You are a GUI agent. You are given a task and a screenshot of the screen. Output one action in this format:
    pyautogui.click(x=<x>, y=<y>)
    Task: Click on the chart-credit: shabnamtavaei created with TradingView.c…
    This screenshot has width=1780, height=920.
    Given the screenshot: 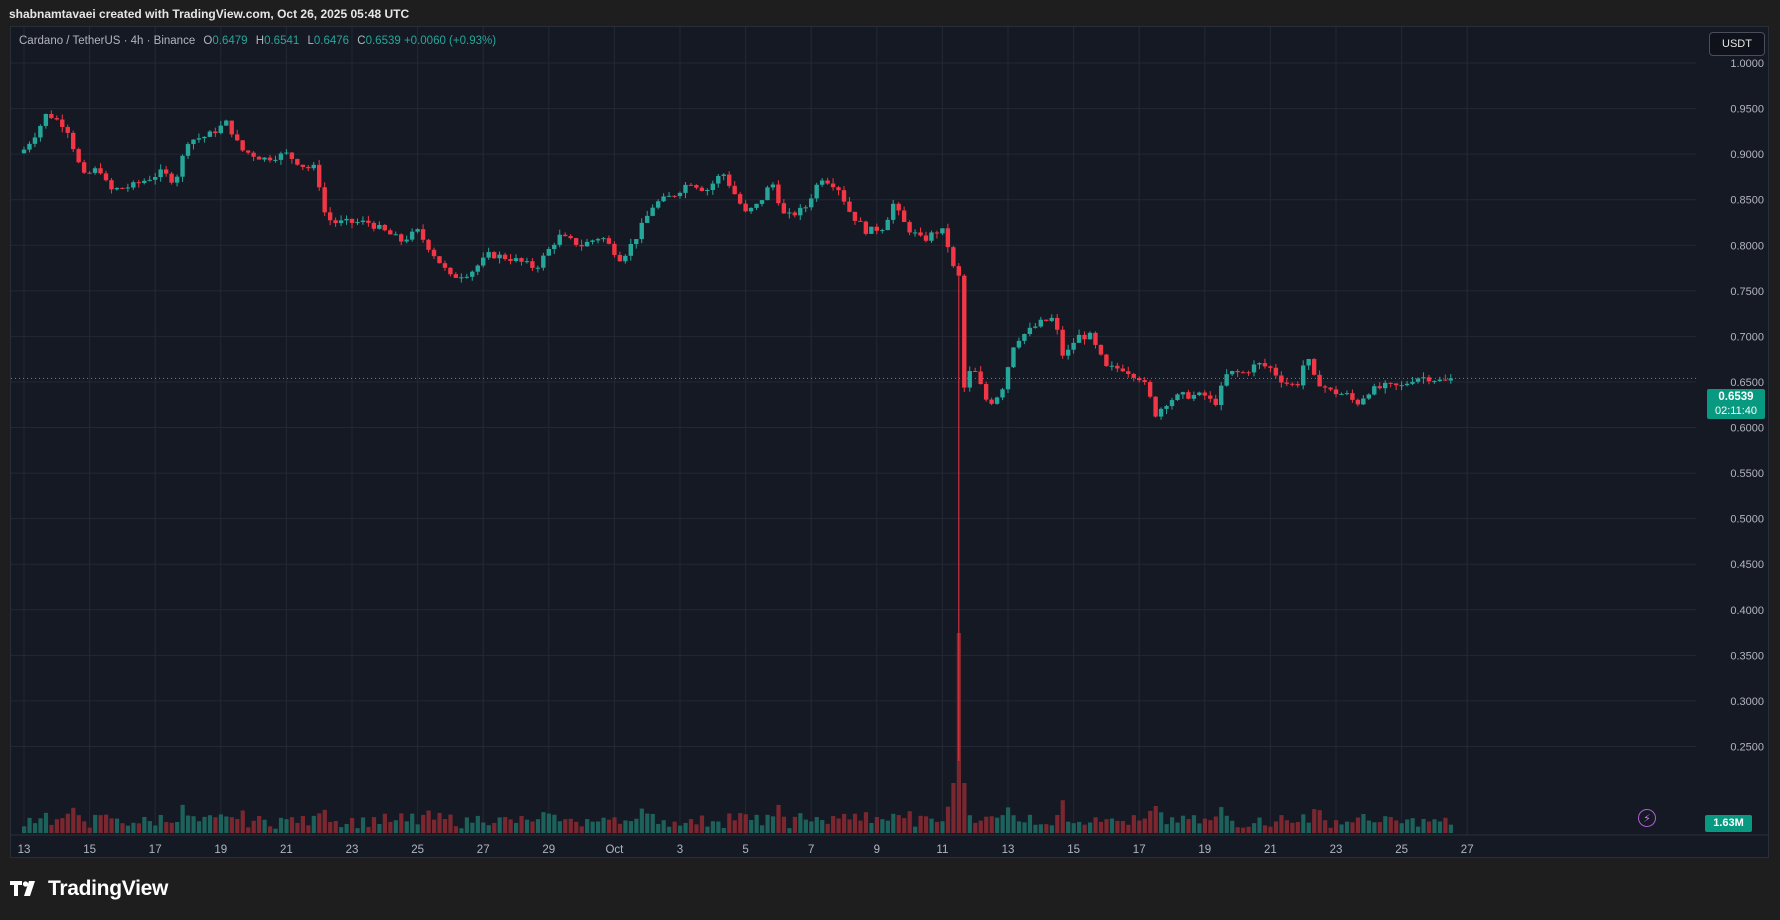 What is the action you would take?
    pyautogui.click(x=209, y=14)
    